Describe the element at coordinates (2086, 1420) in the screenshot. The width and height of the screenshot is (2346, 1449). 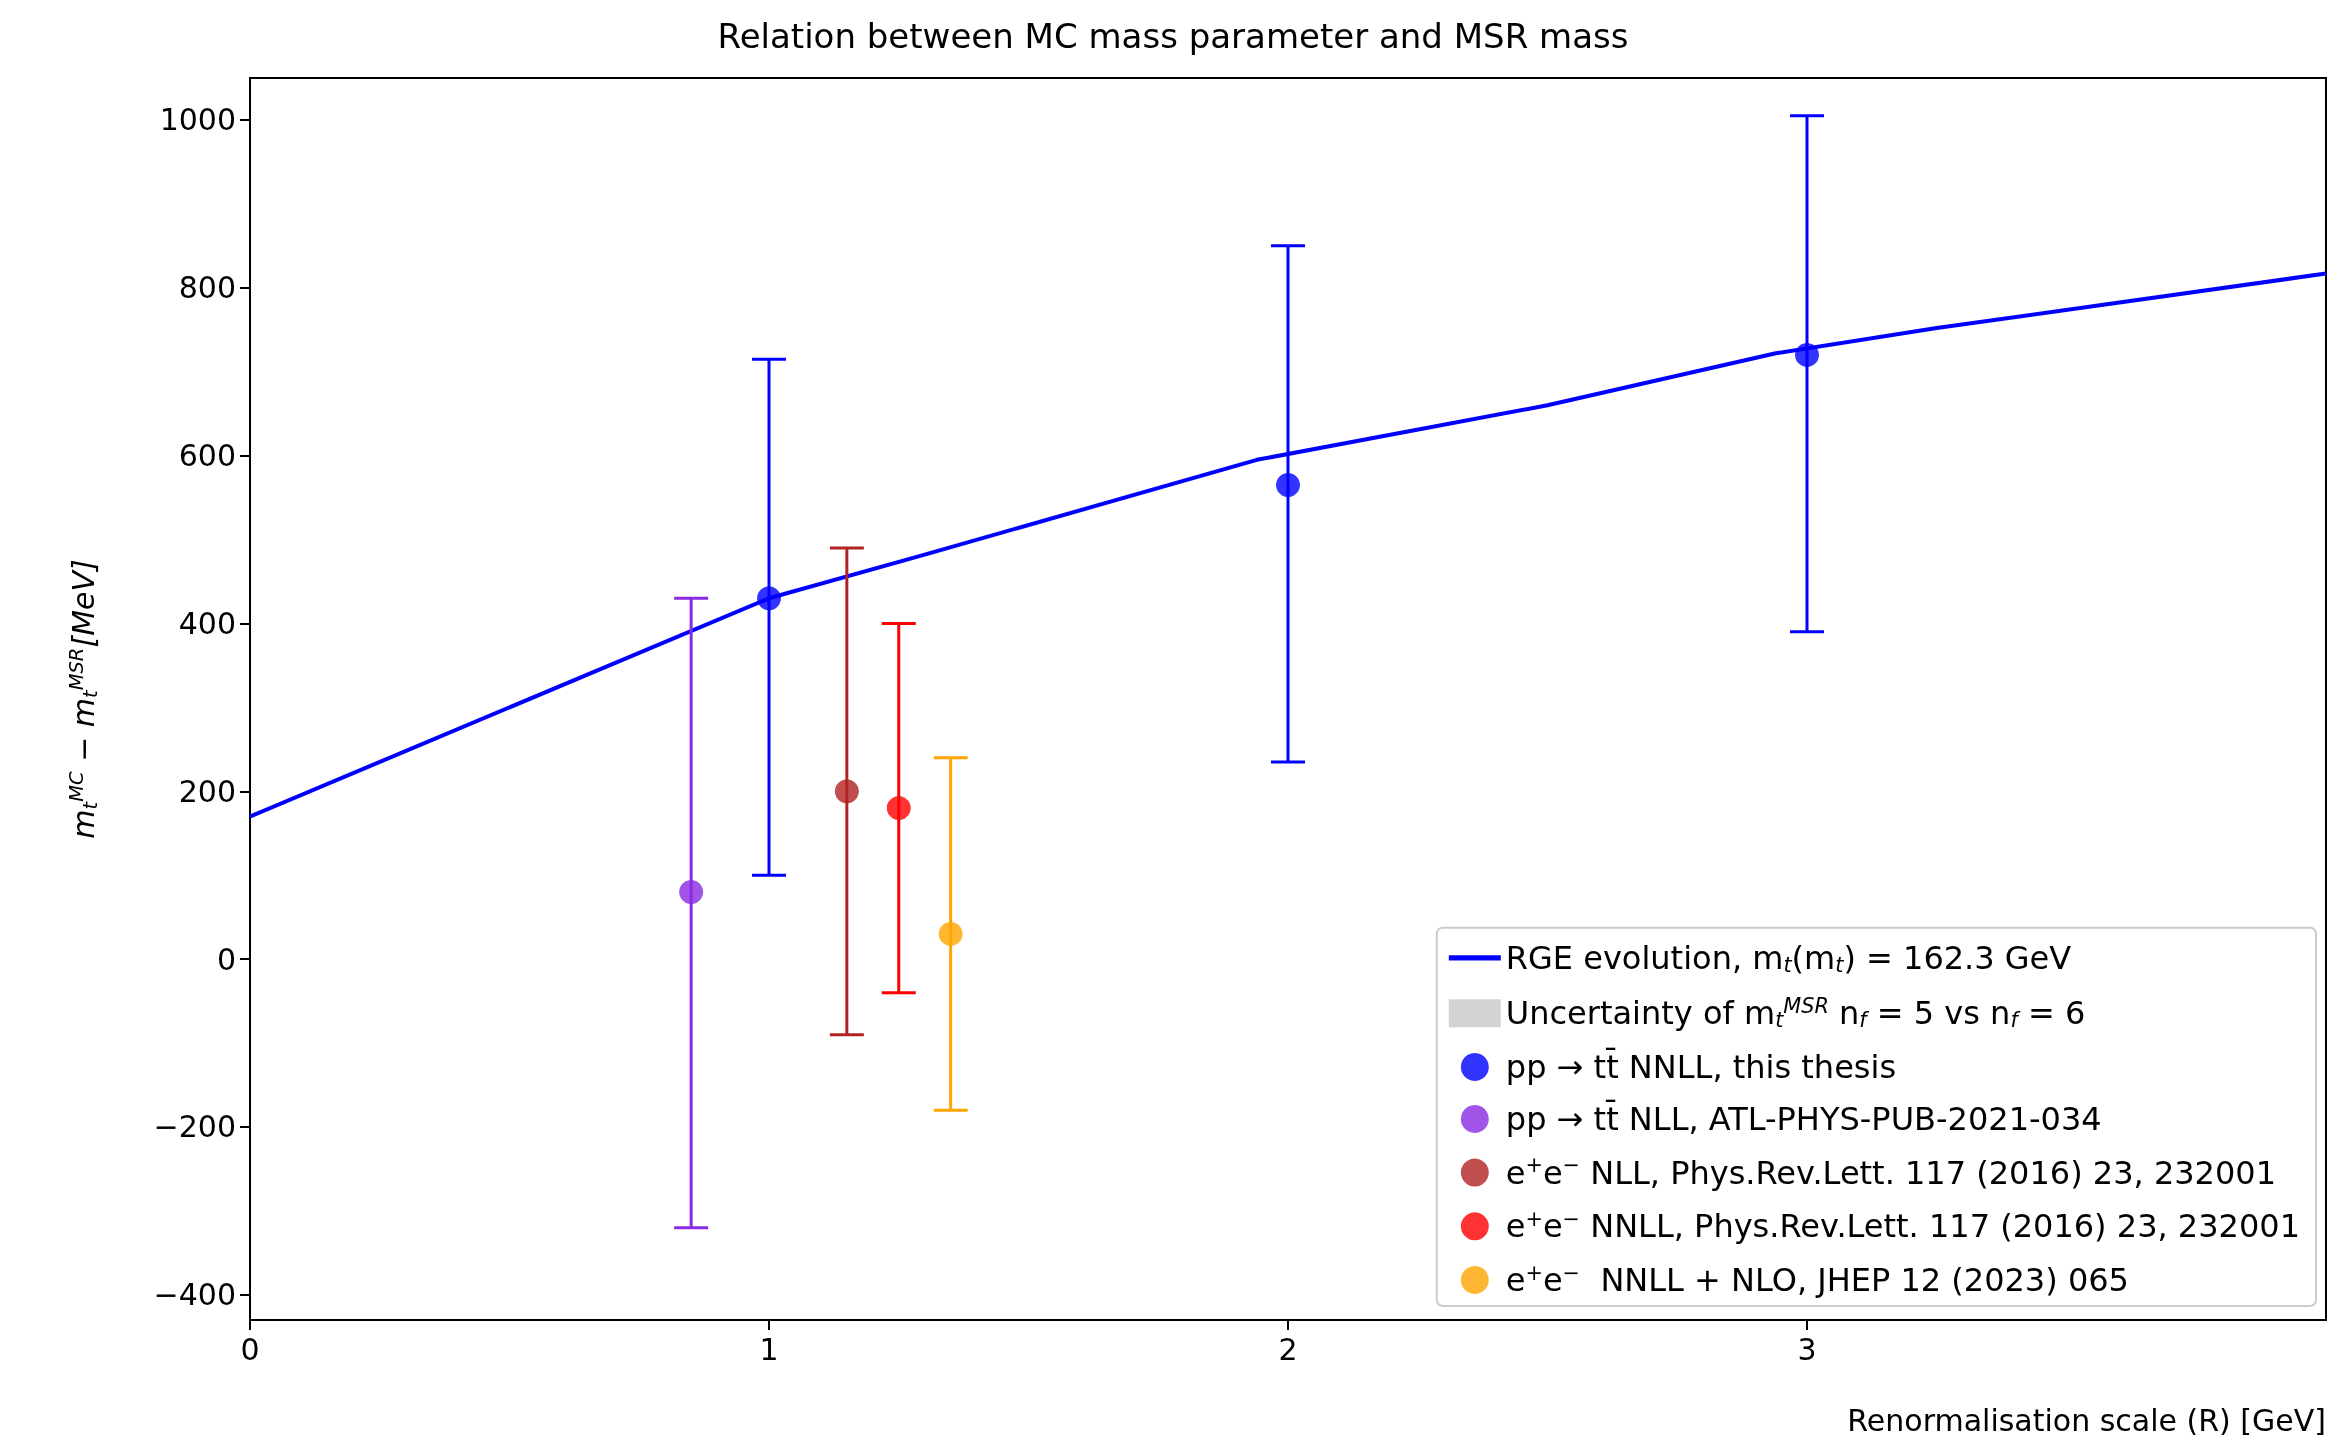
I see `x-axis-title: Renormalisation scale (R) [GeV]` at that location.